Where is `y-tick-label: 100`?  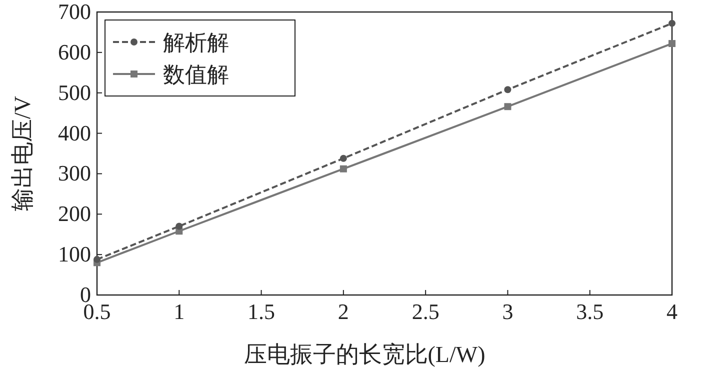
y-tick-label: 100 is located at coordinates (74, 254).